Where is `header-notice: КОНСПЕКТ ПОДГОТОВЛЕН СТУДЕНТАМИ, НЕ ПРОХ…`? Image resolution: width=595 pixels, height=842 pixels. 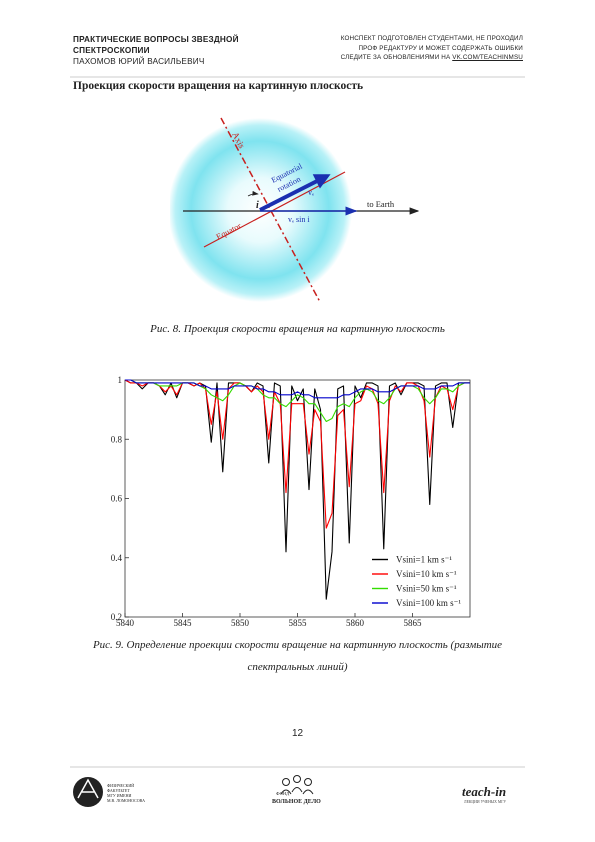
header-notice: КОНСПЕКТ ПОДГОТОВЛЕН СТУДЕНТАМИ, НЕ ПРОХ… is located at coordinates (431, 38).